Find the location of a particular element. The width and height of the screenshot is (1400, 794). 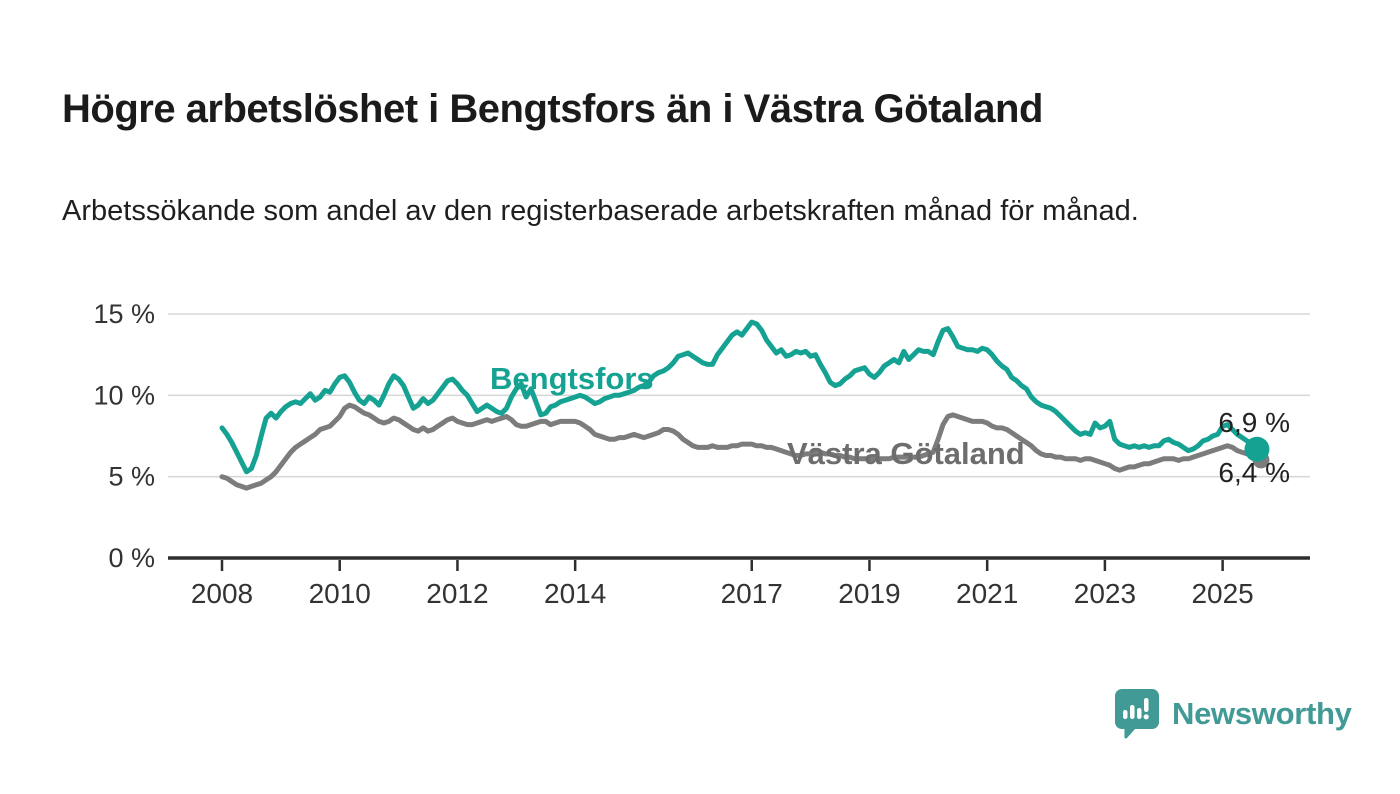

y-axis-label: 5 % is located at coordinates (131, 477).